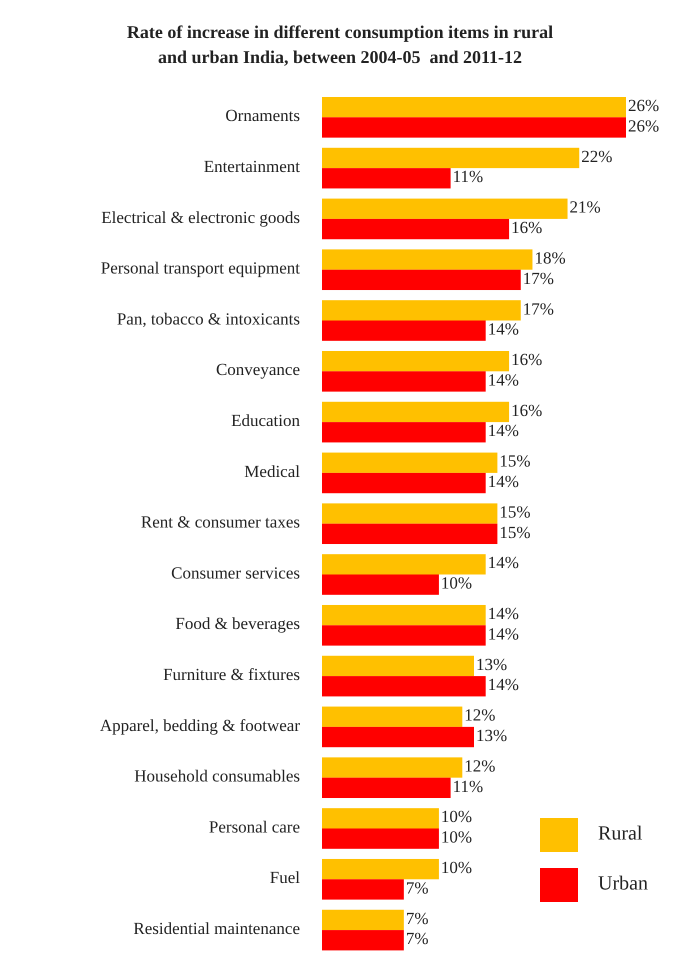 The image size is (679, 962). Describe the element at coordinates (265, 420) in the screenshot. I see `y-tick-label: Education` at that location.